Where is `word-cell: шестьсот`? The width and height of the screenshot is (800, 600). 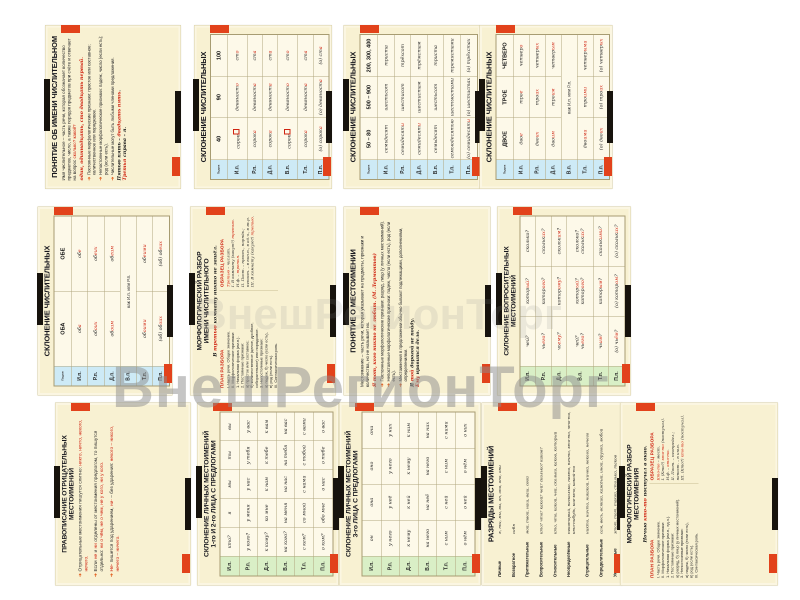
word-cell: шестьсот is located at coordinates (386, 96).